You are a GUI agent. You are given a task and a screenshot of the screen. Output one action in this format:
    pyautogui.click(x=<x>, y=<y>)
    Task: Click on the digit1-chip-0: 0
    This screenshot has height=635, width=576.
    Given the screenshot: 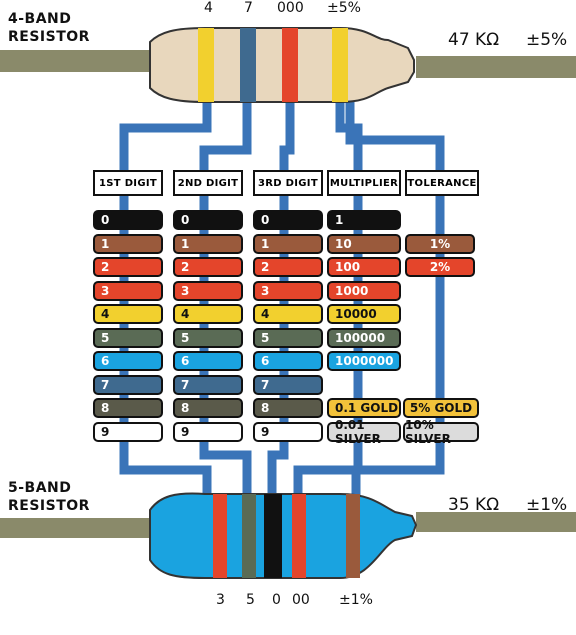 What is the action you would take?
    pyautogui.click(x=128, y=220)
    